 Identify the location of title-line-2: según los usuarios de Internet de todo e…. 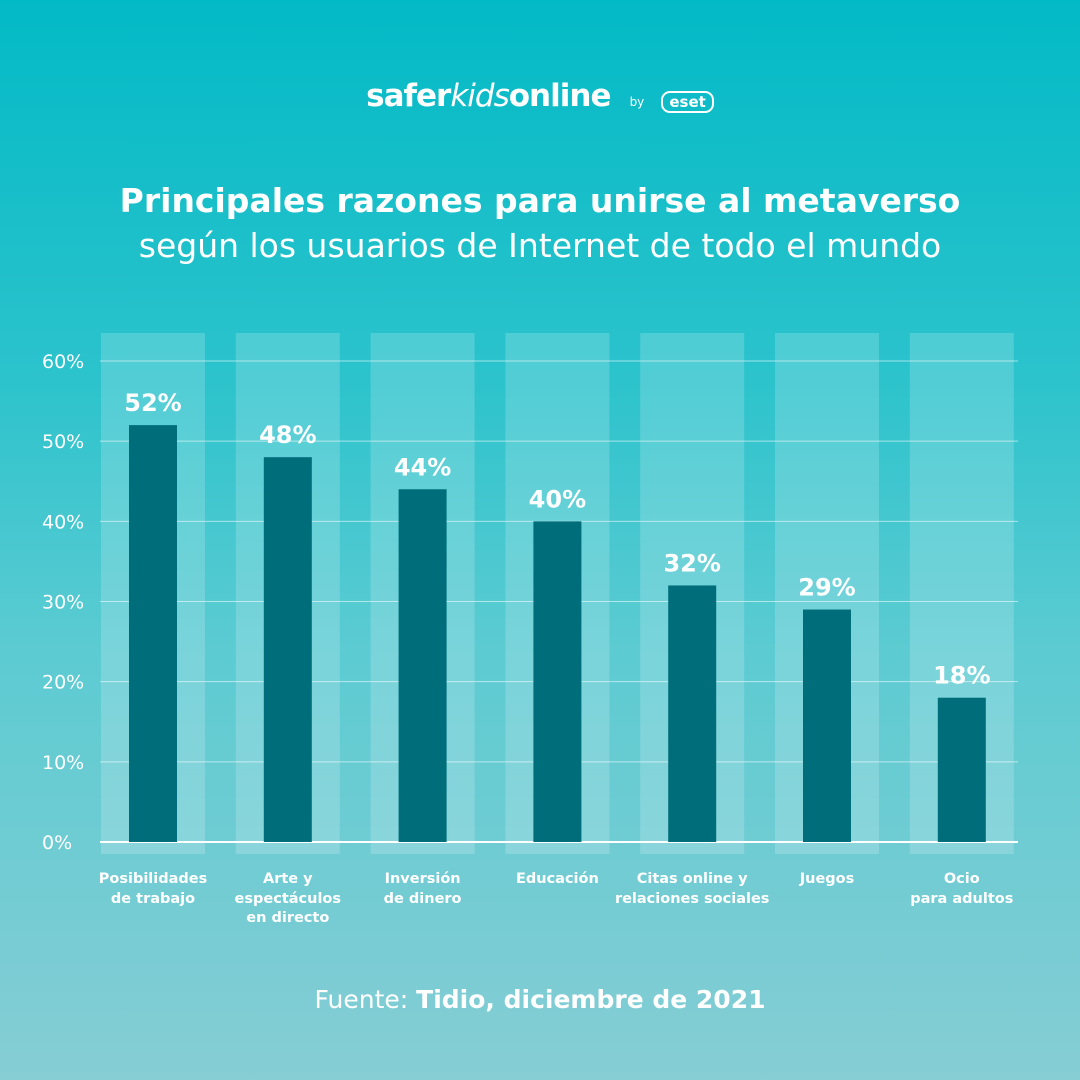
(540, 245).